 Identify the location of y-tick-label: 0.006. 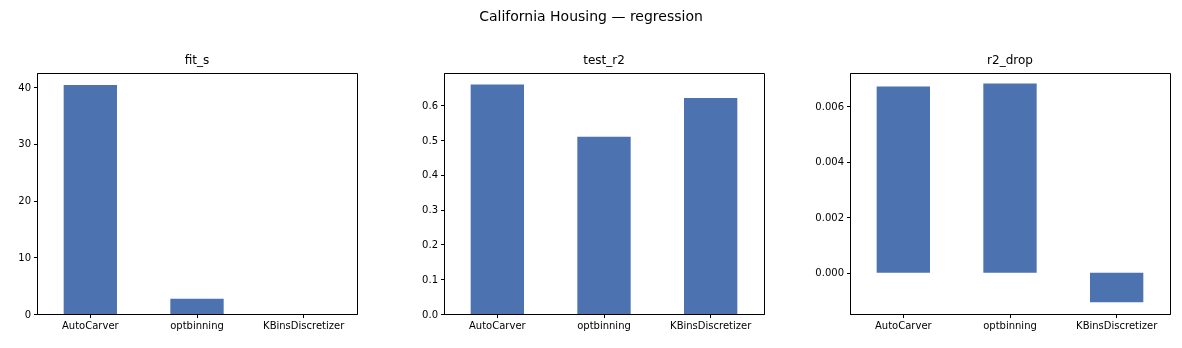
(829, 106).